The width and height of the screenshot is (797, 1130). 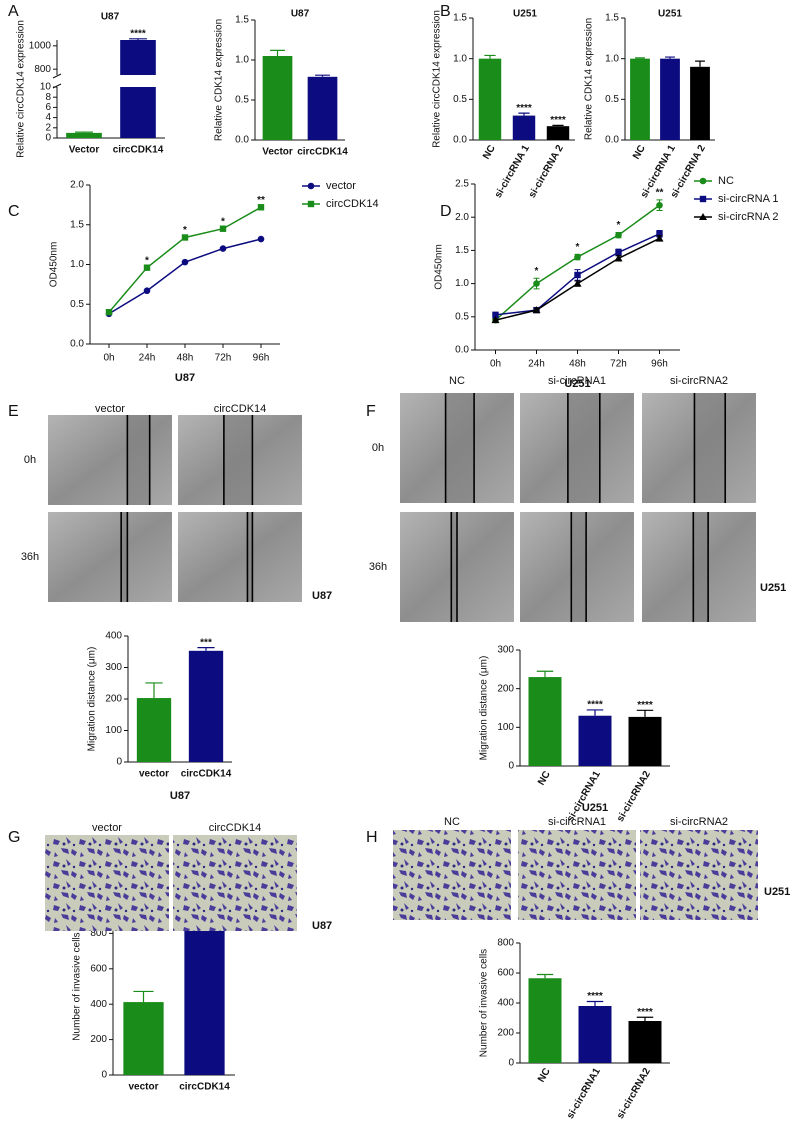 What do you see at coordinates (261, 200) in the screenshot?
I see `significance: **` at bounding box center [261, 200].